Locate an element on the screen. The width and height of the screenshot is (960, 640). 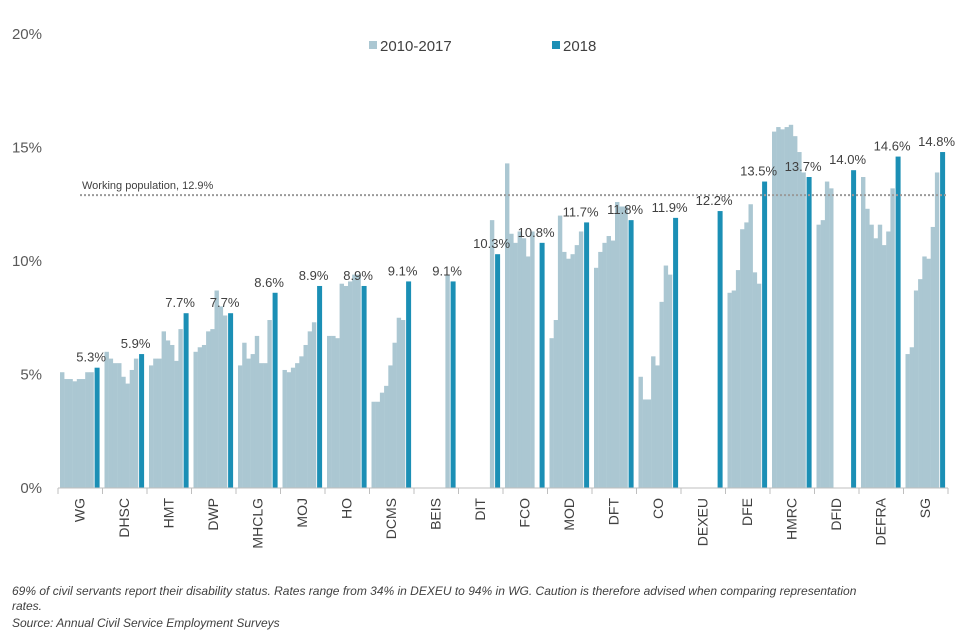
data-label-hmrc: 13.7% is located at coordinates (803, 166).